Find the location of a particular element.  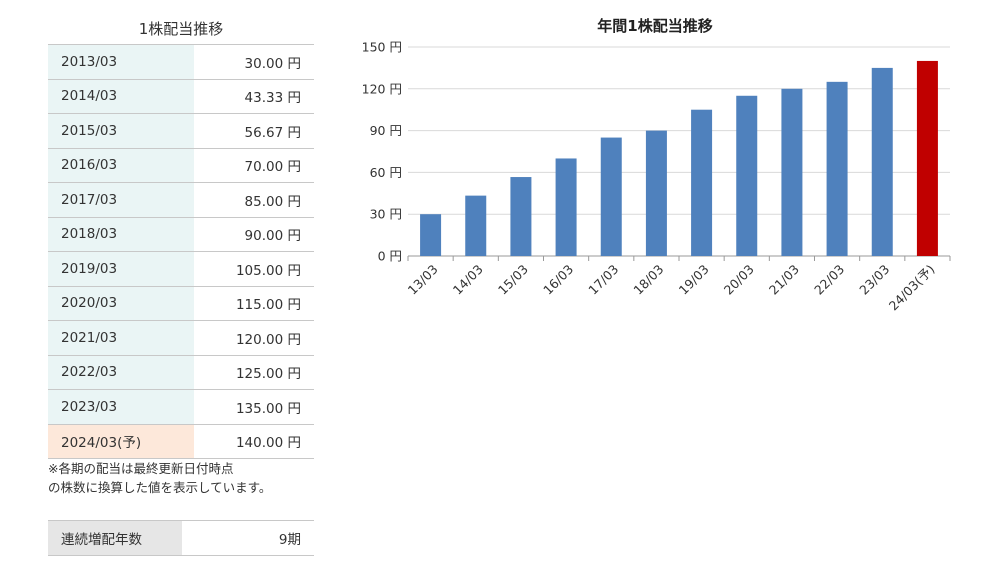

streak-label: 連続増配年数 is located at coordinates (115, 538).